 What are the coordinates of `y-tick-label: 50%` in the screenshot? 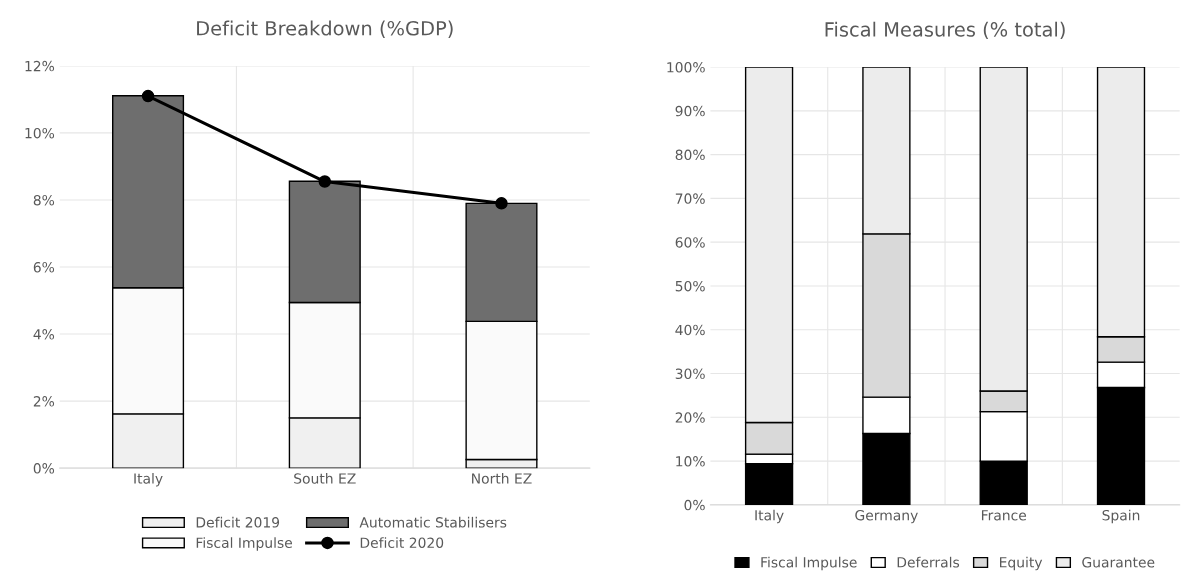 It's located at (690, 286).